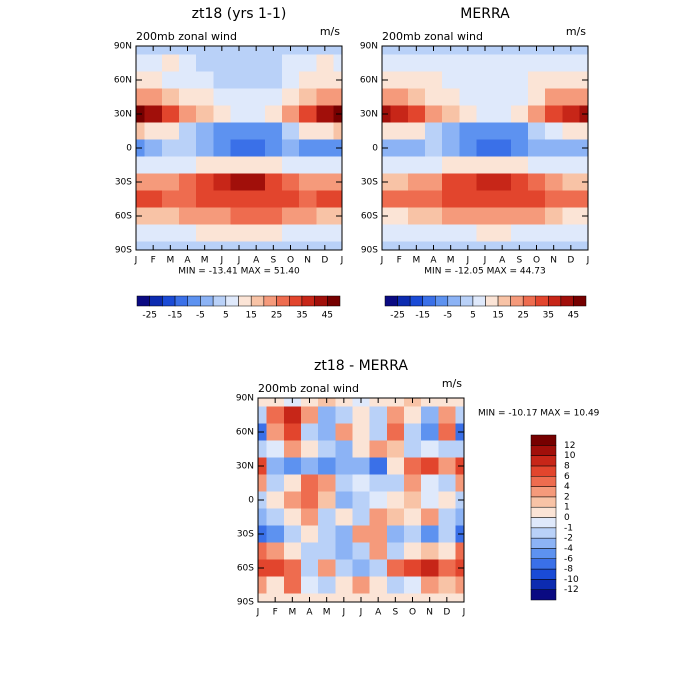  What do you see at coordinates (175, 316) in the screenshot?
I see `colorbar-label: -15` at bounding box center [175, 316].